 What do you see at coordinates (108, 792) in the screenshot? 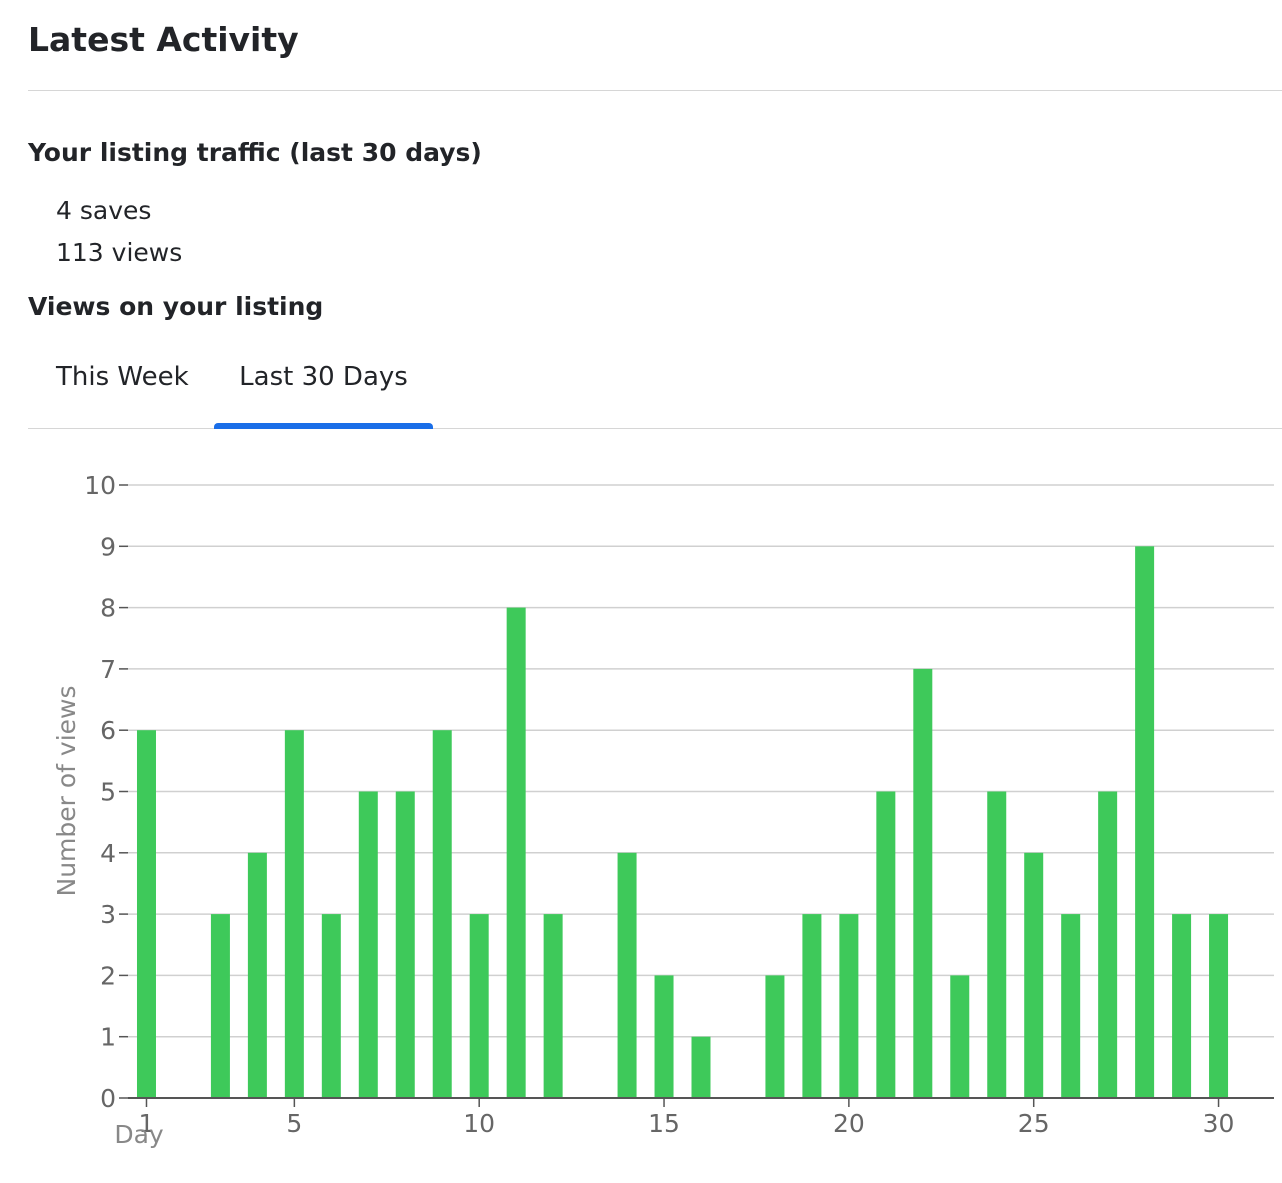
I see `y-tick-label: 5` at bounding box center [108, 792].